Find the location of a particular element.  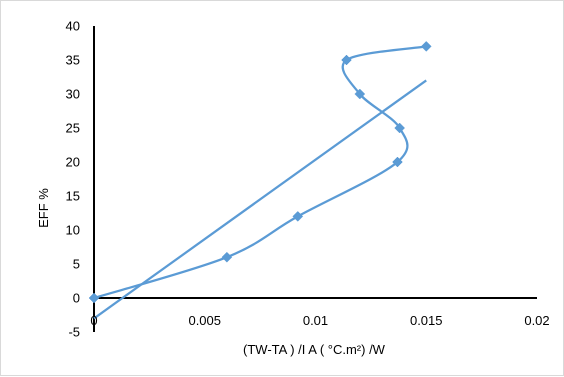

y-tick-label: 35 is located at coordinates (73, 60).